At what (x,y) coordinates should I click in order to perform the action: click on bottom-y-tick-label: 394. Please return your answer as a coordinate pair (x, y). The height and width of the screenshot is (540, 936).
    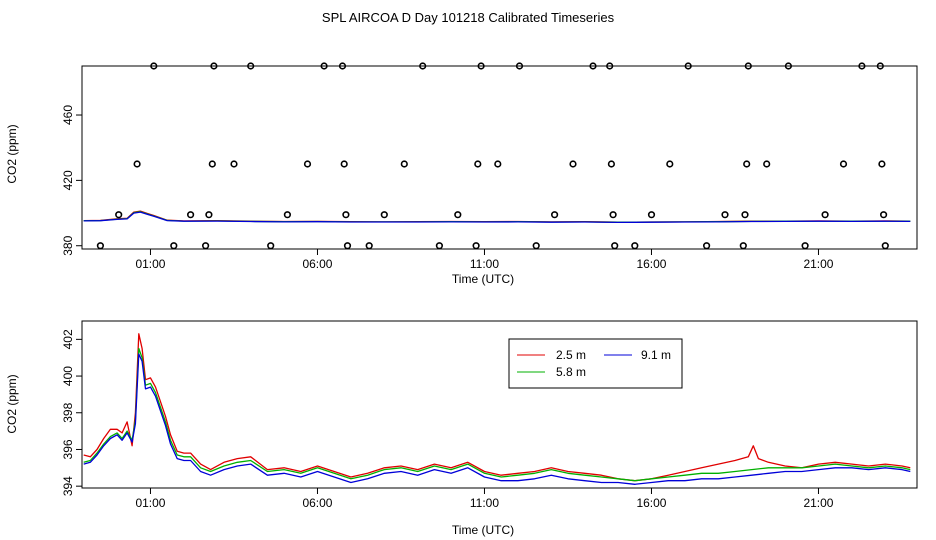
    Looking at the image, I should click on (68, 486).